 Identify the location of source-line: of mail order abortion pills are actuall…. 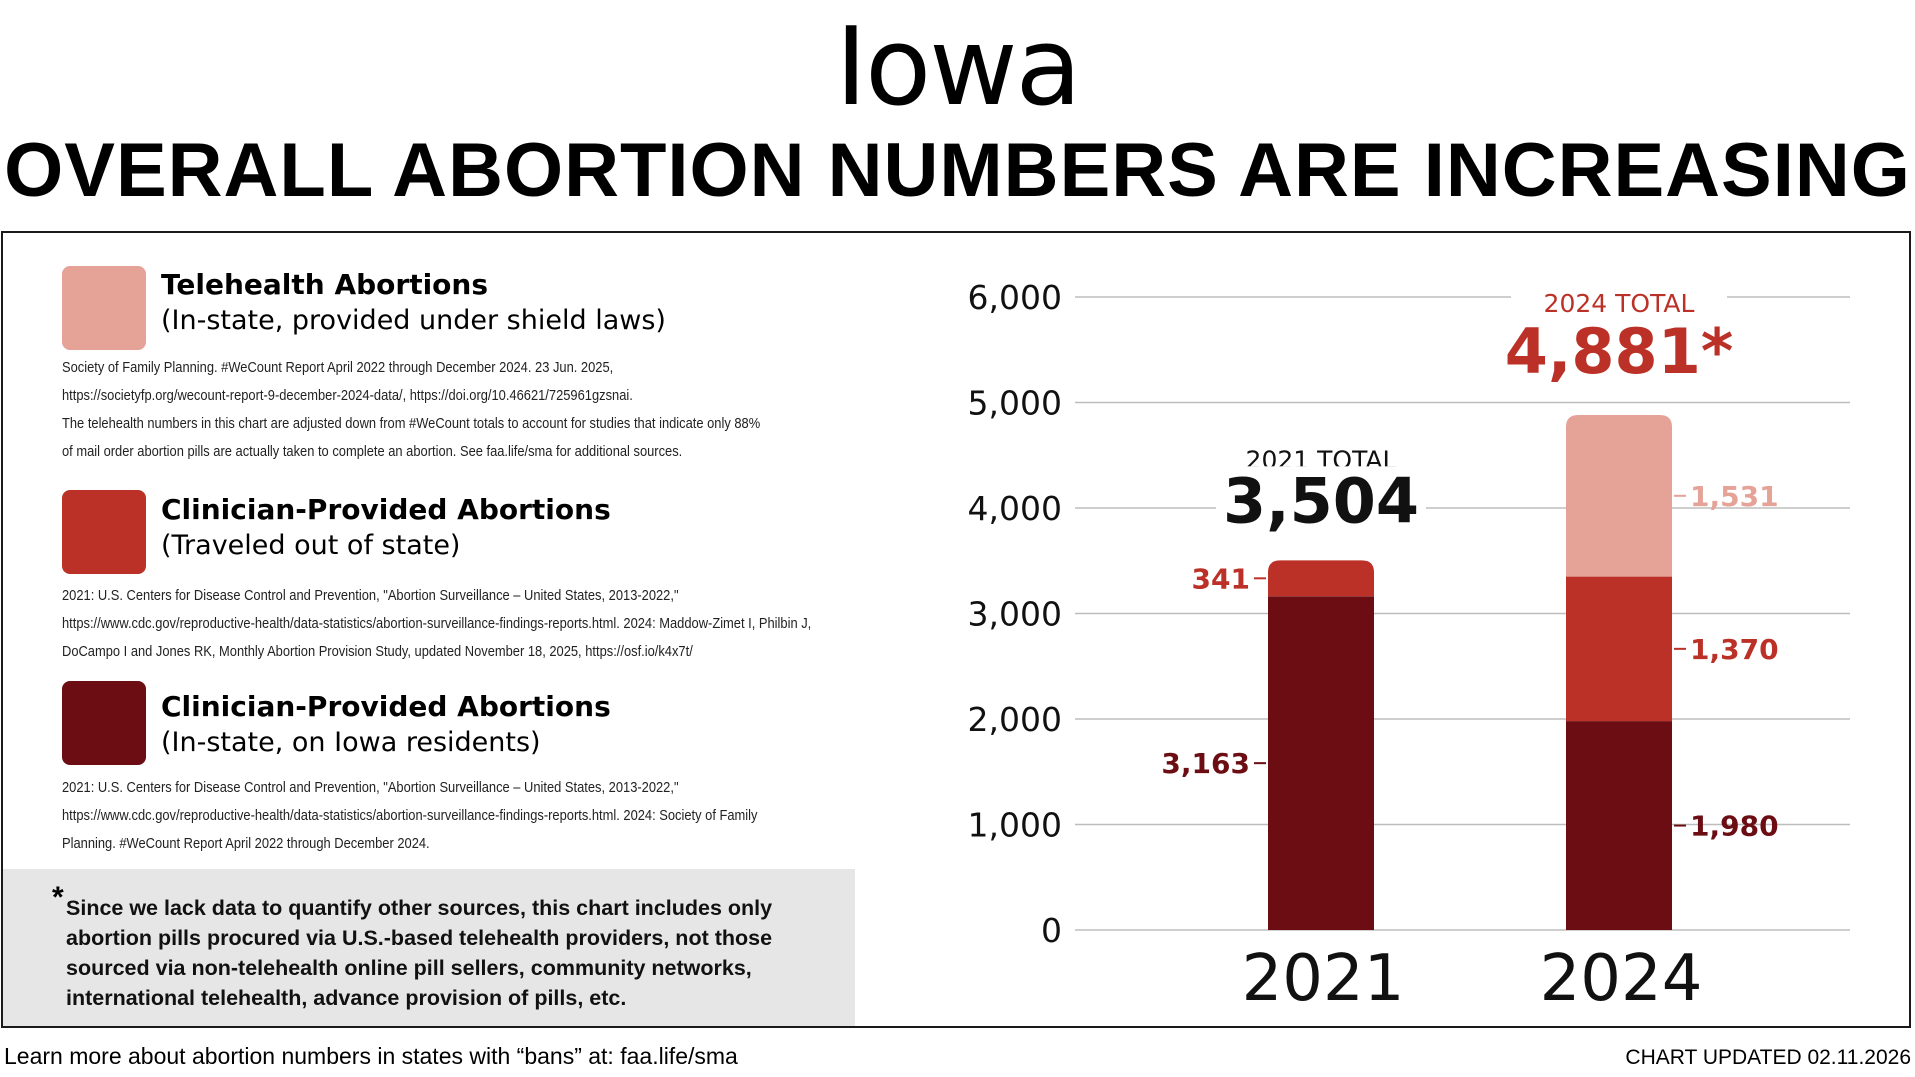
(372, 451).